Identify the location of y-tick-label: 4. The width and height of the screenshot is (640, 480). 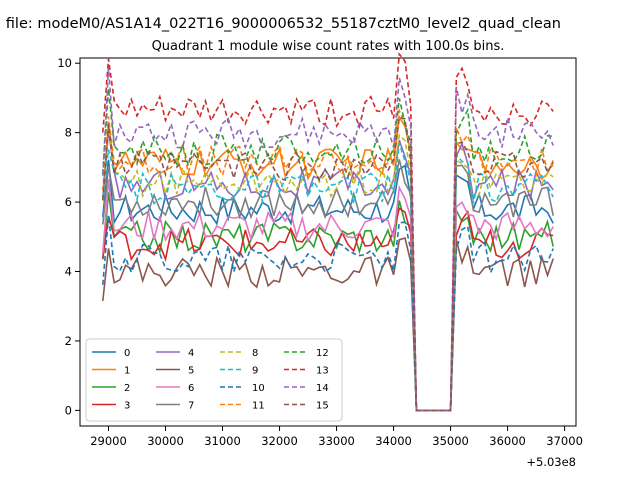
(68, 272).